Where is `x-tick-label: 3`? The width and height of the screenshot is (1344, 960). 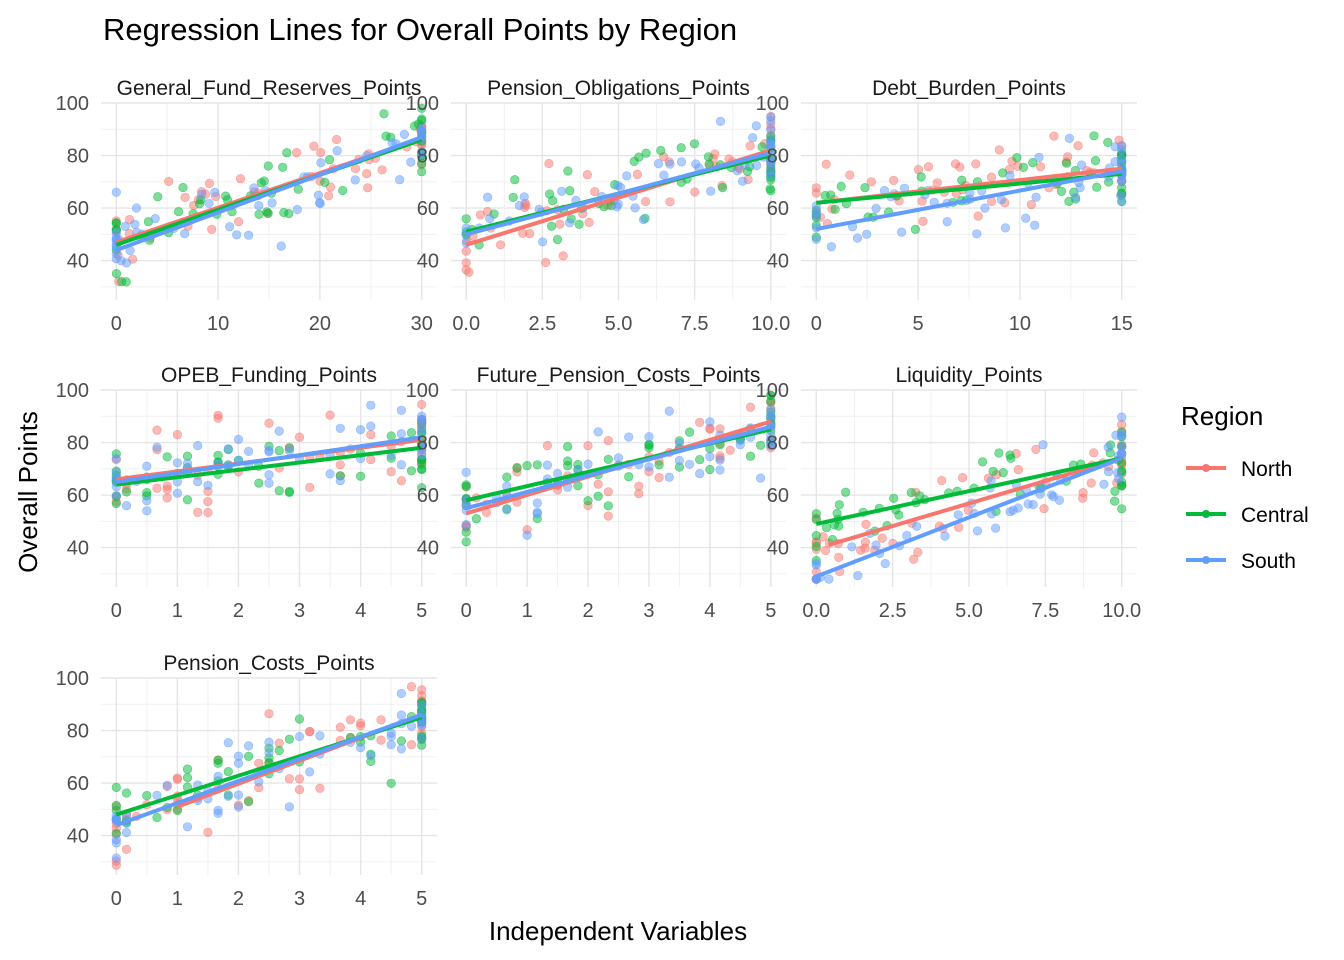
x-tick-label: 3 is located at coordinates (299, 899).